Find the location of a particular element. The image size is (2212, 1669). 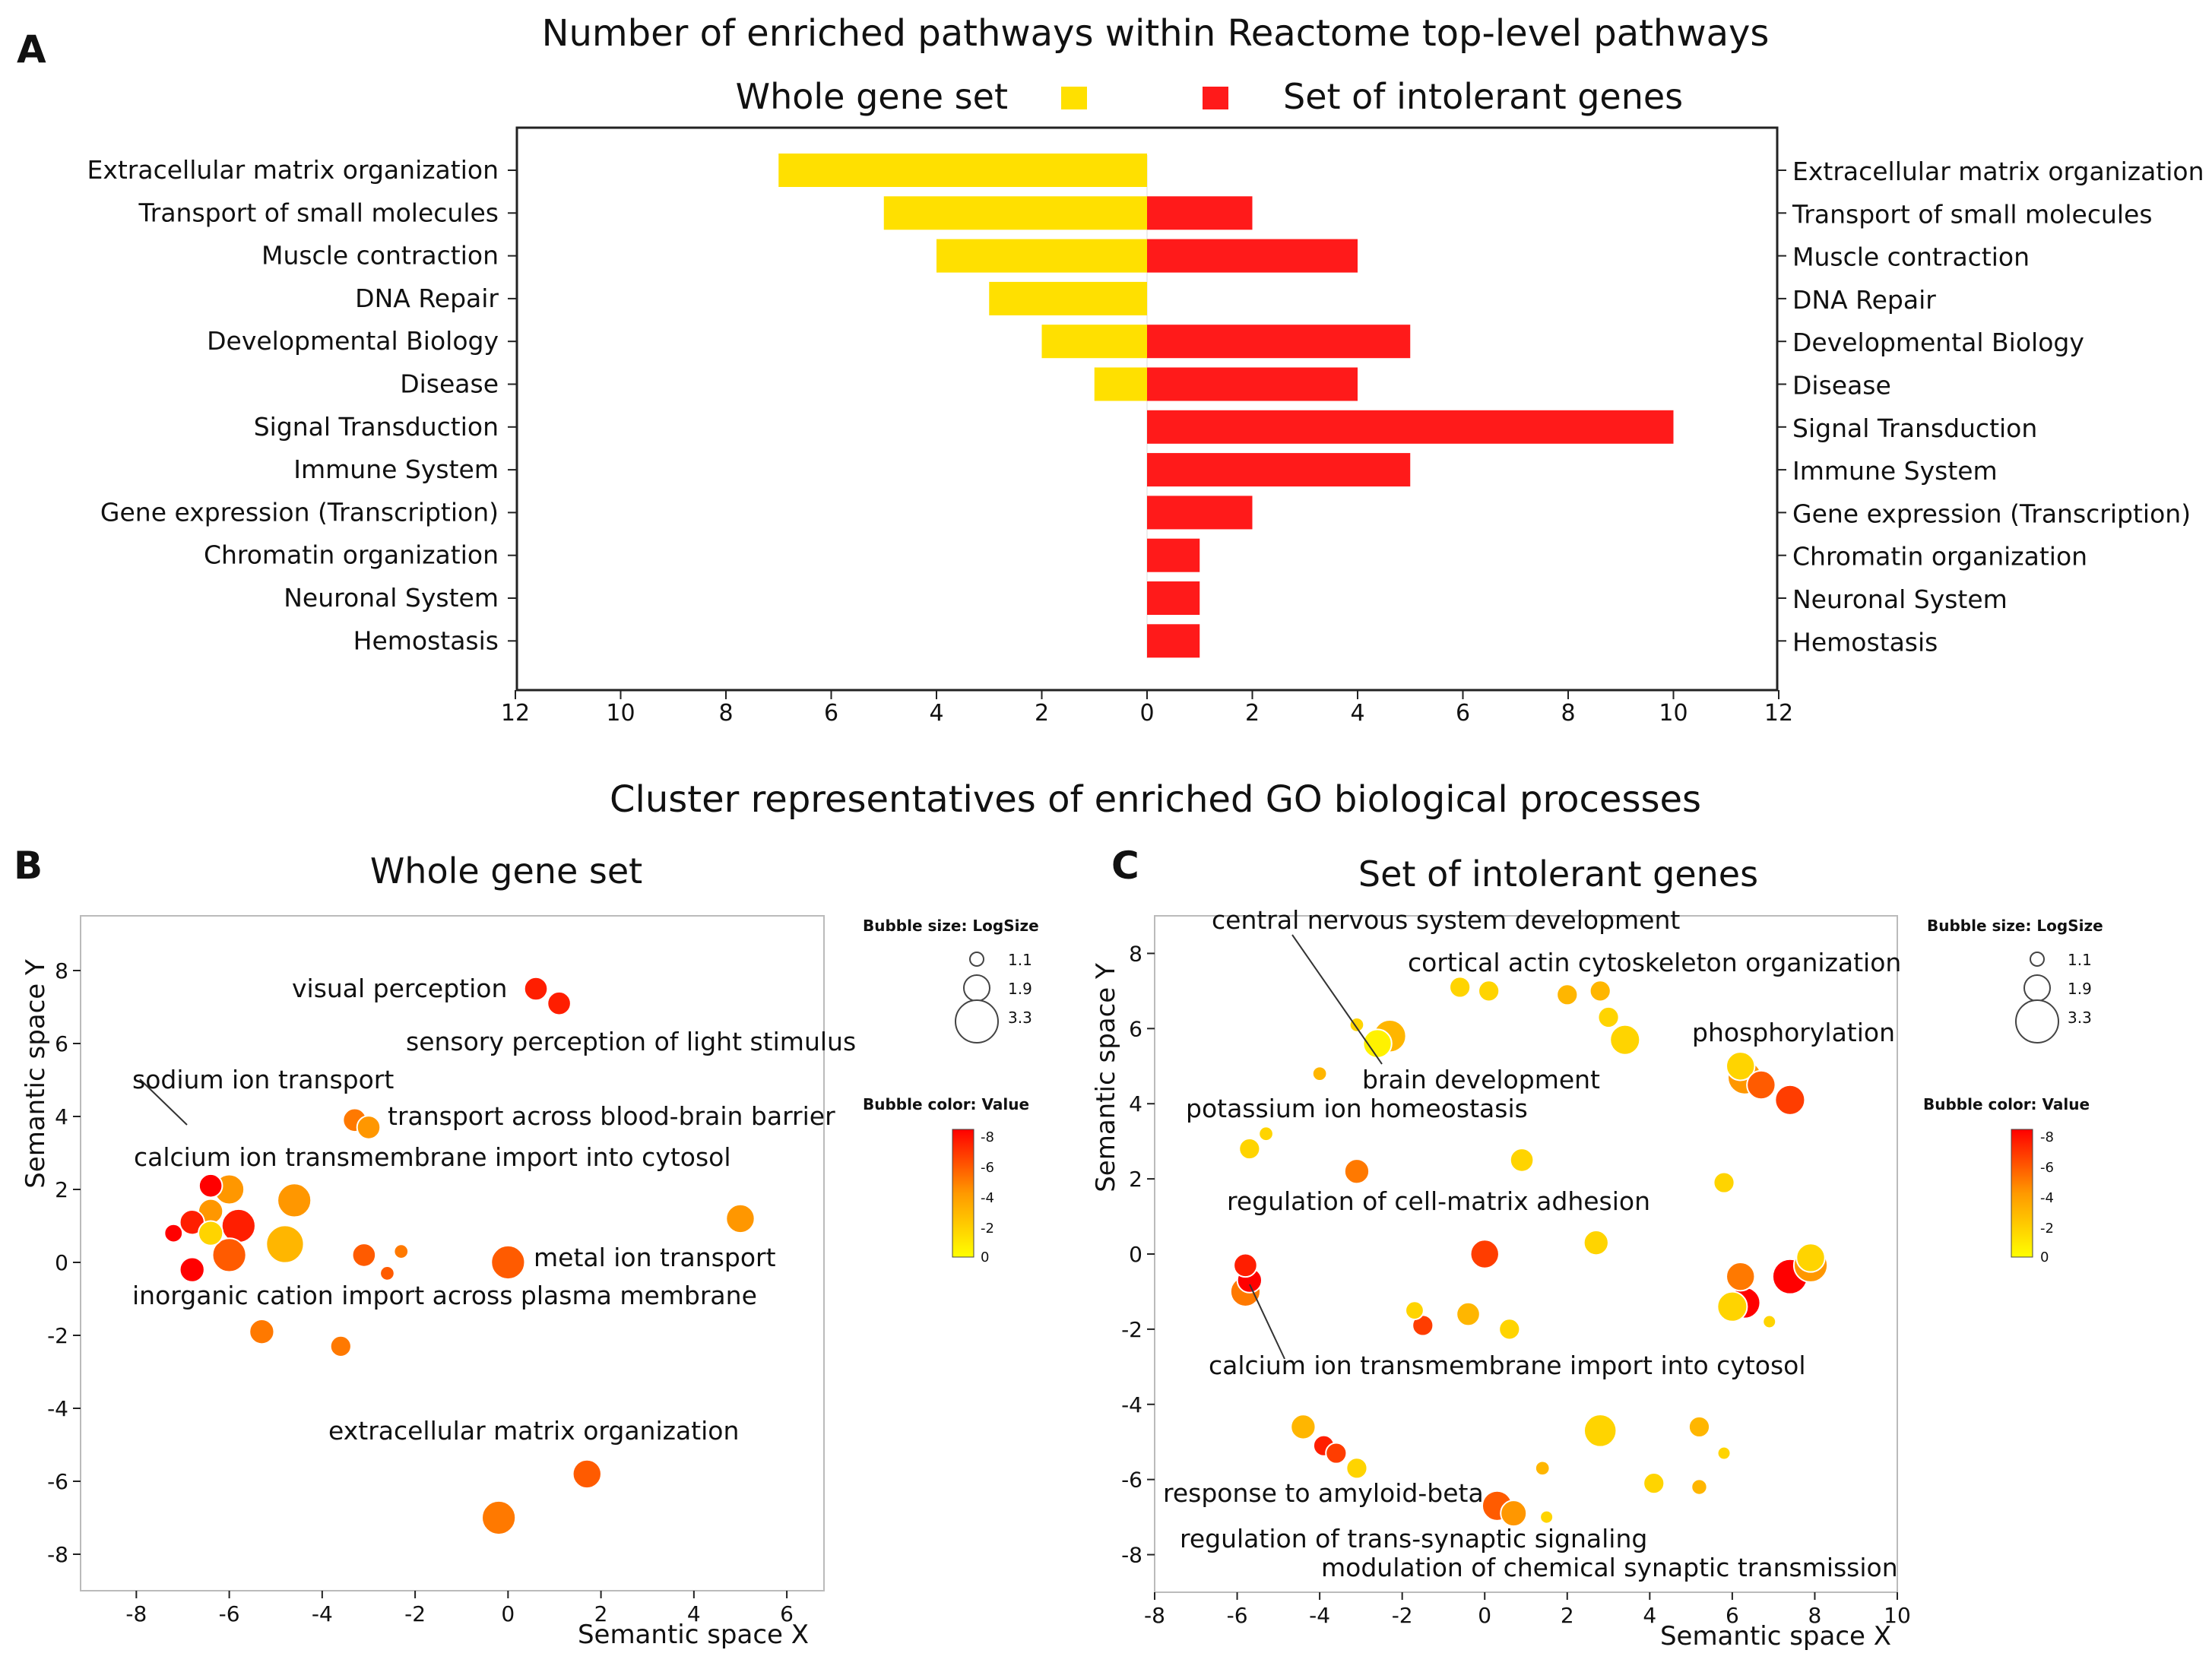

y-tick-label: -6 is located at coordinates (1131, 1480).